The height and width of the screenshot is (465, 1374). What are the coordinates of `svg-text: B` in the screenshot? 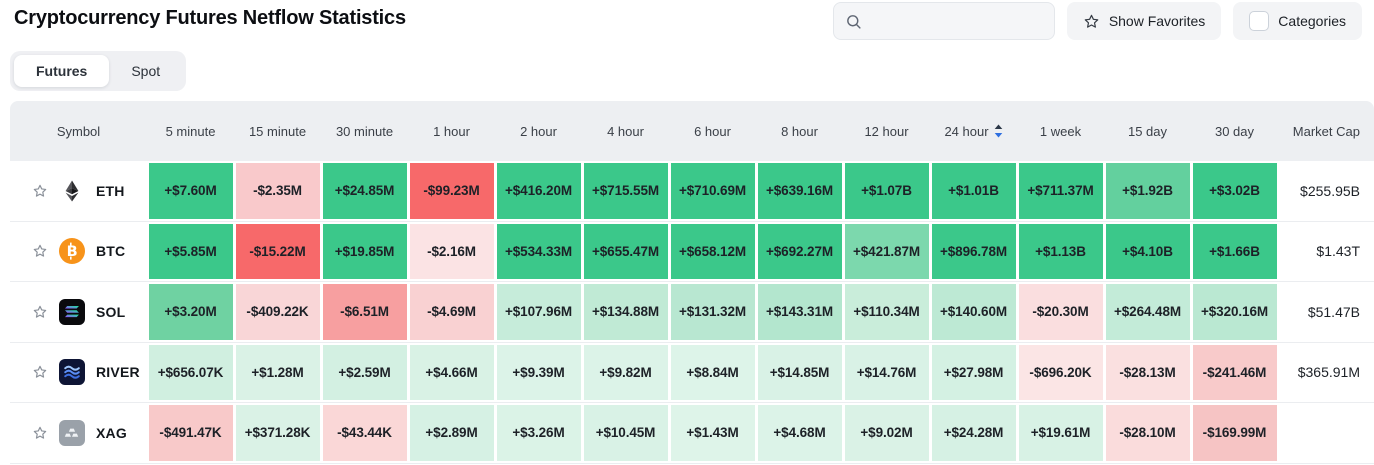 It's located at (72, 252).